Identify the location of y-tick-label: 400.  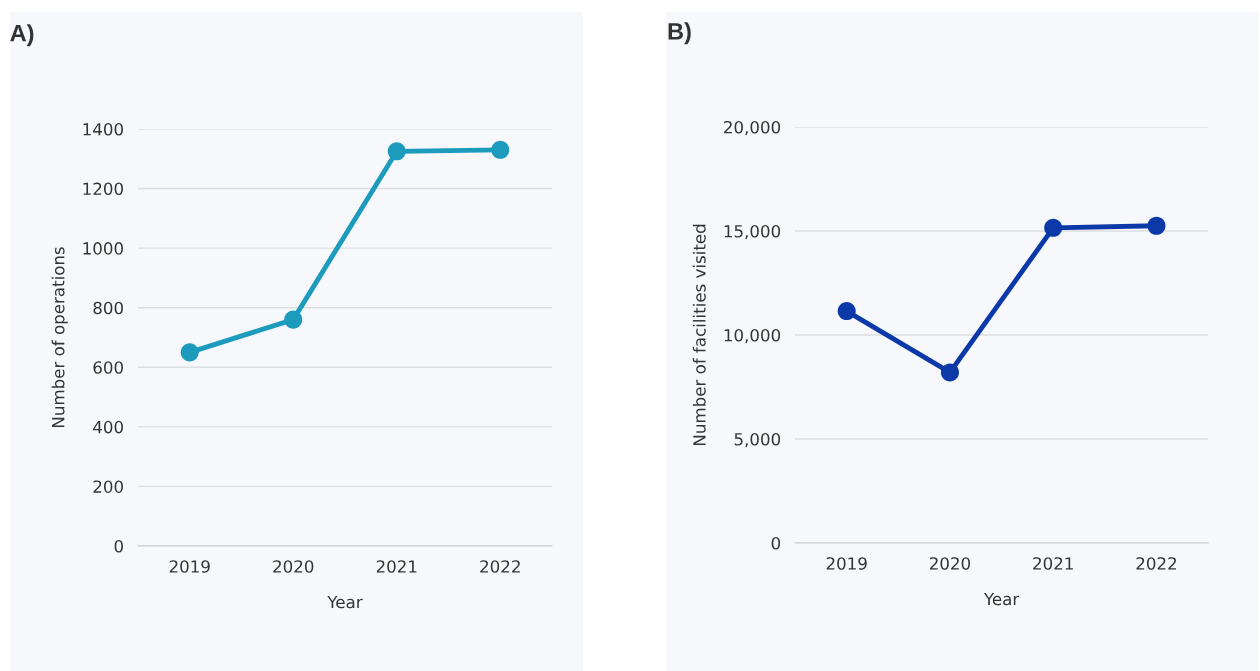
(108, 427).